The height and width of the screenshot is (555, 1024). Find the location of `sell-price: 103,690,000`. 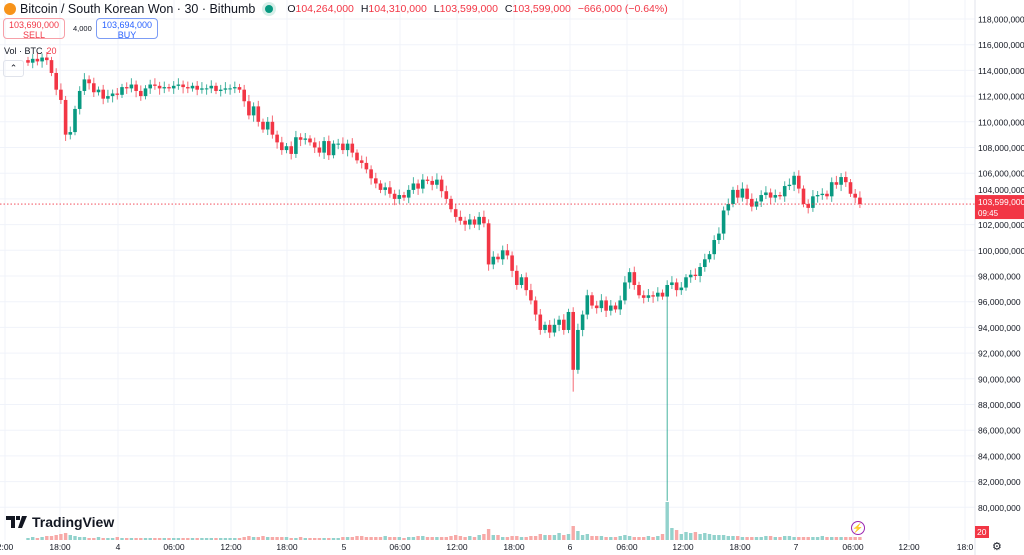

sell-price: 103,690,000 is located at coordinates (34, 25).